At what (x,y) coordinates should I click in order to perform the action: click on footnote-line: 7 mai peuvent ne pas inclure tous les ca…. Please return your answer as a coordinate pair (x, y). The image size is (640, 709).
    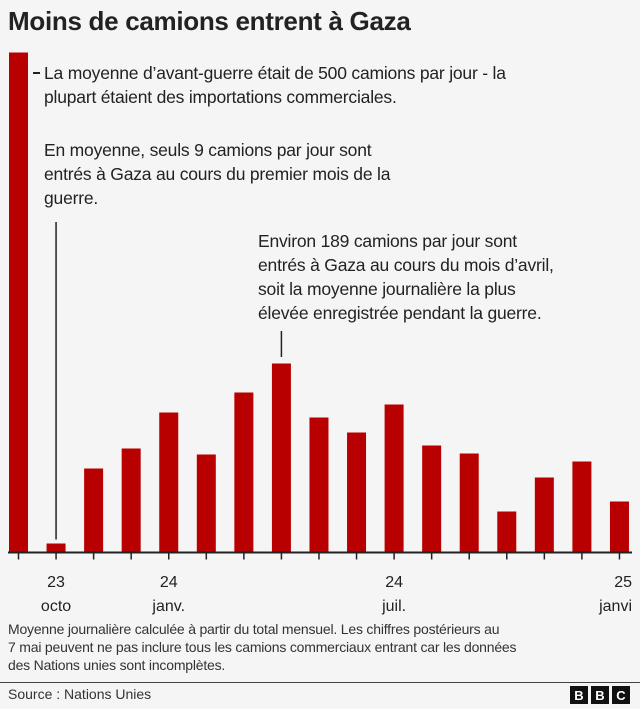
    Looking at the image, I should click on (262, 647).